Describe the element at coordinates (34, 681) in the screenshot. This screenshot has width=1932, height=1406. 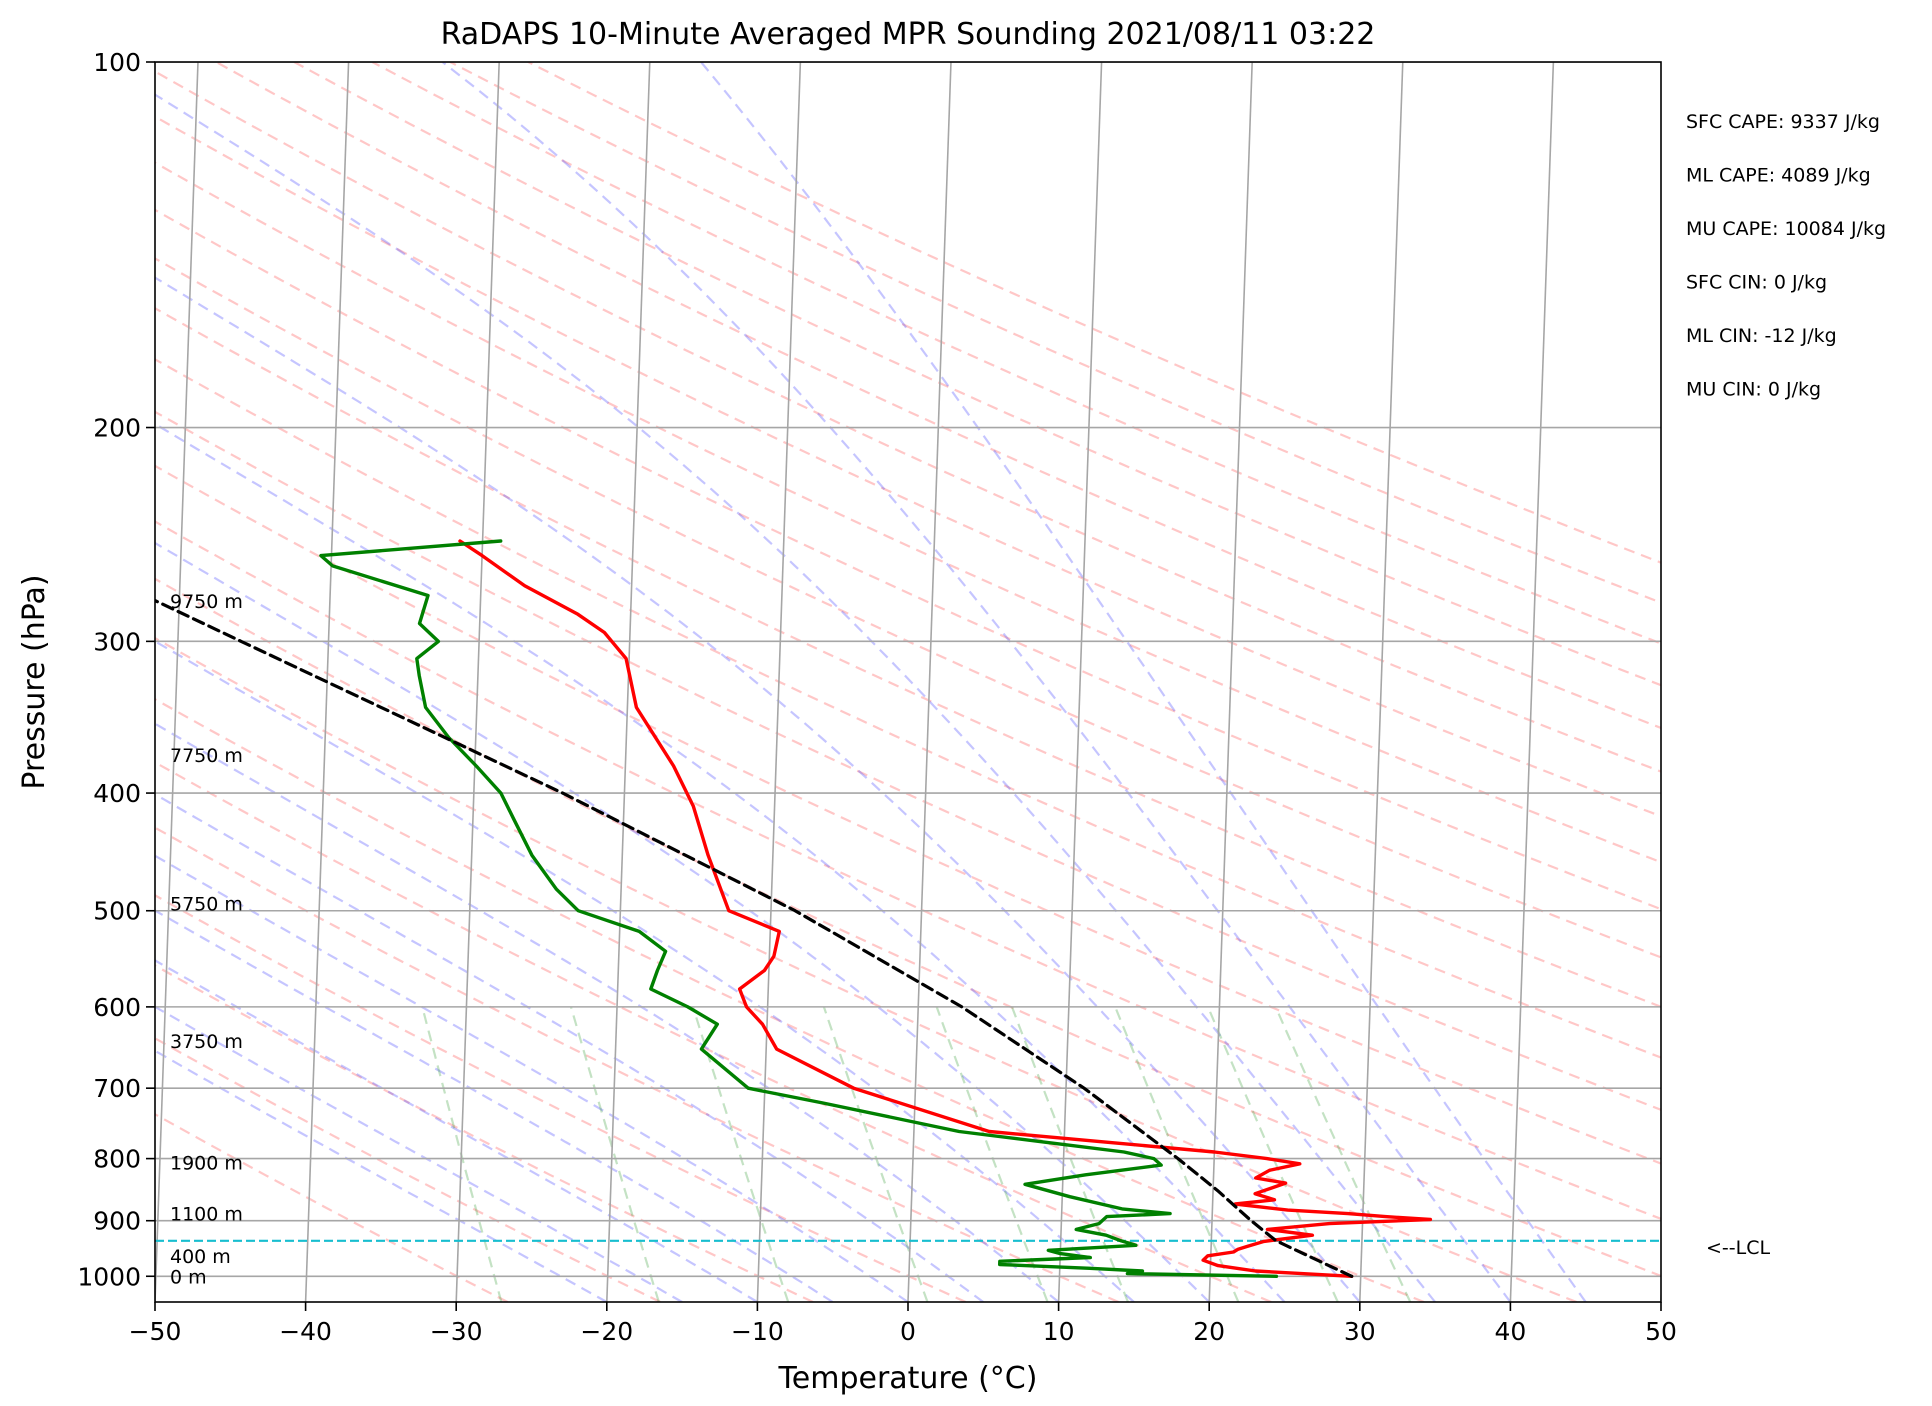
I see `y-axis-label: Pressure (hPa)` at that location.